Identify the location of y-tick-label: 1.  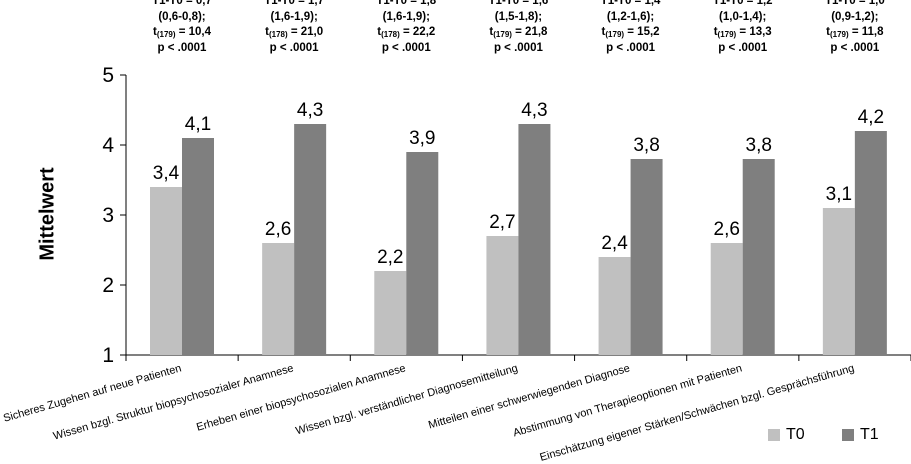
(108, 355).